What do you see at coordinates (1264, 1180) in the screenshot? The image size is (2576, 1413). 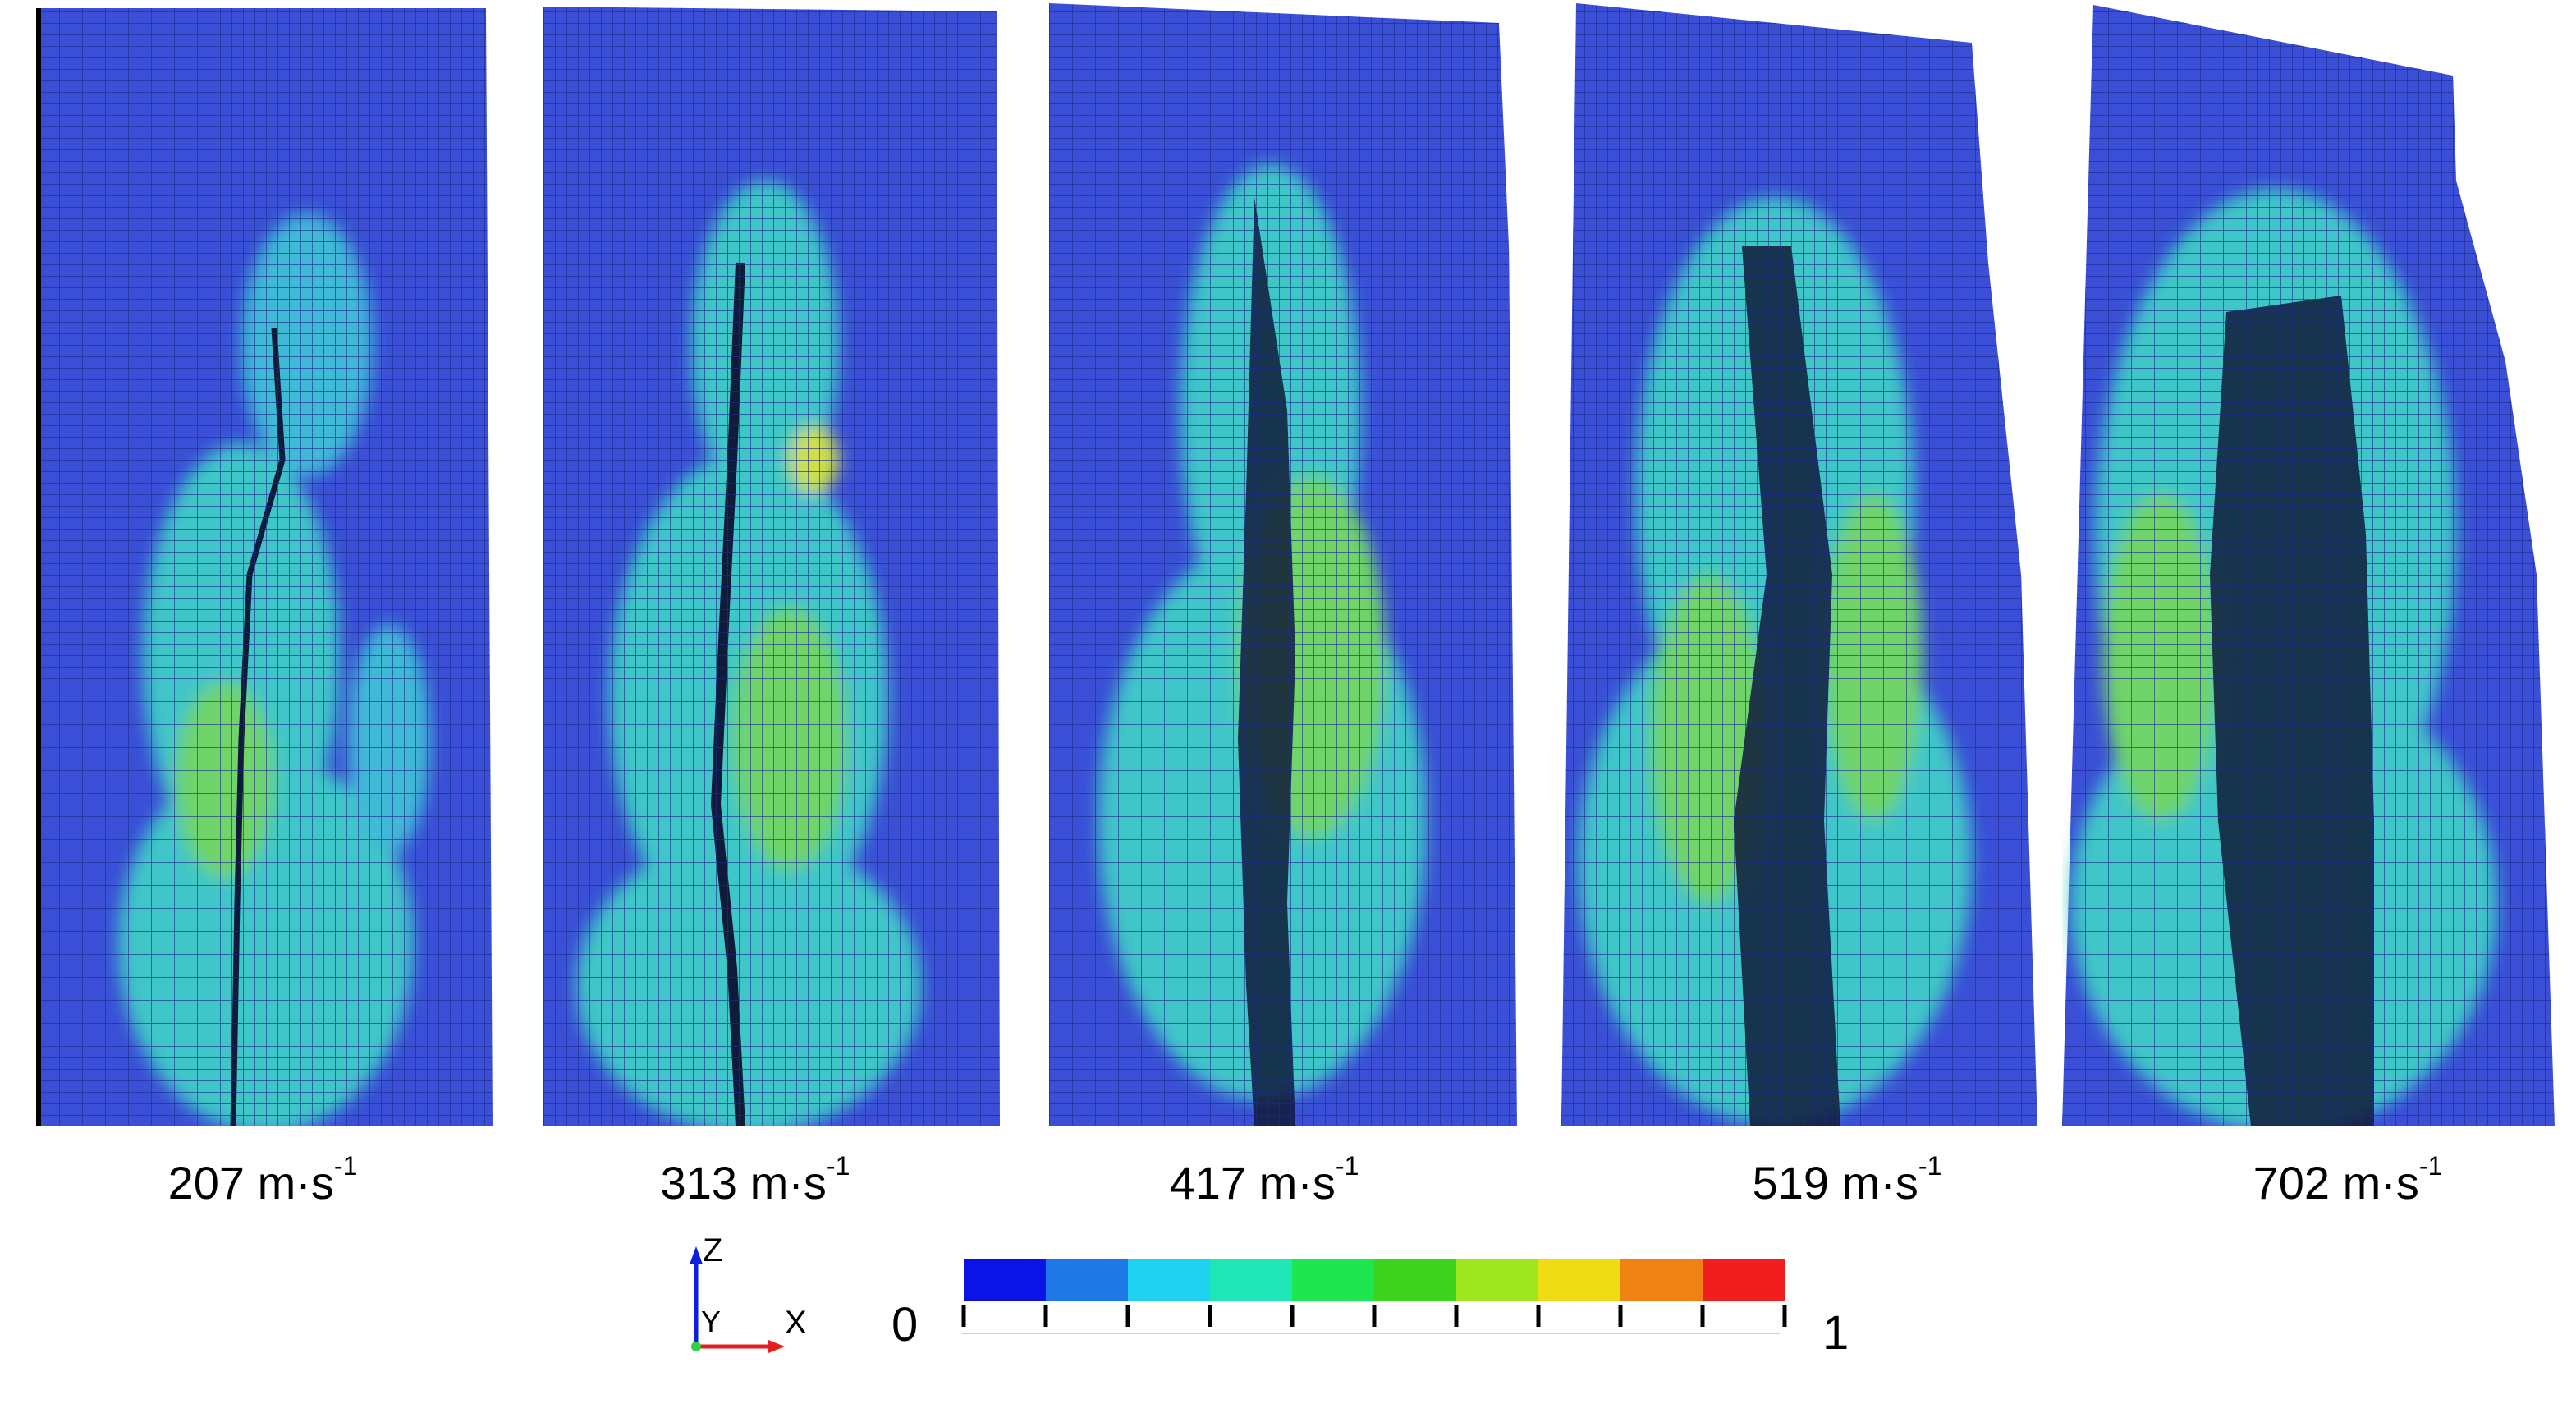 I see `speed-caption-417: 417 m·s-1` at bounding box center [1264, 1180].